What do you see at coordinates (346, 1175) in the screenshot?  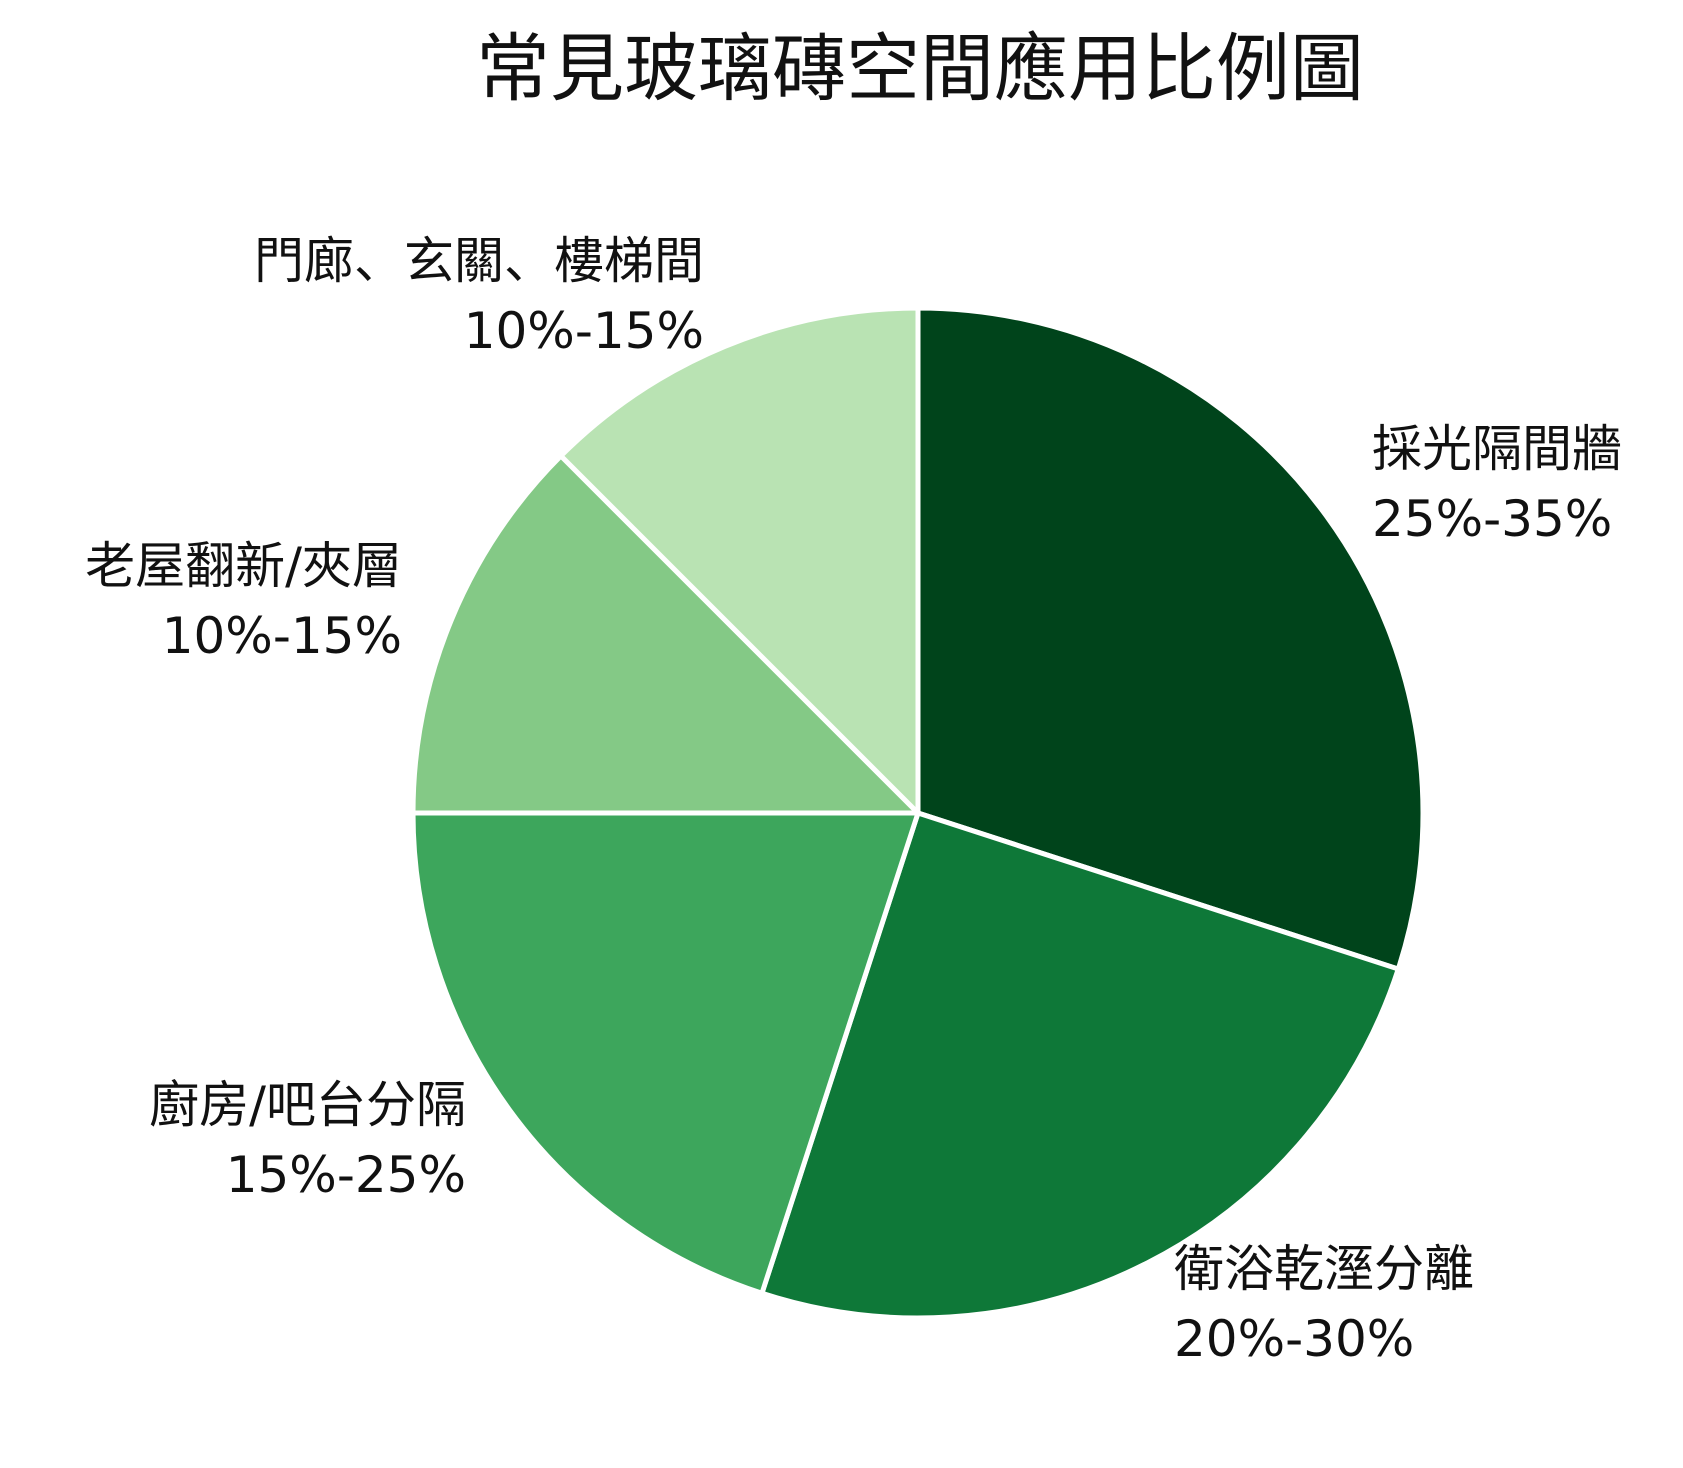 I see `slice-range-label: 15%-25%` at bounding box center [346, 1175].